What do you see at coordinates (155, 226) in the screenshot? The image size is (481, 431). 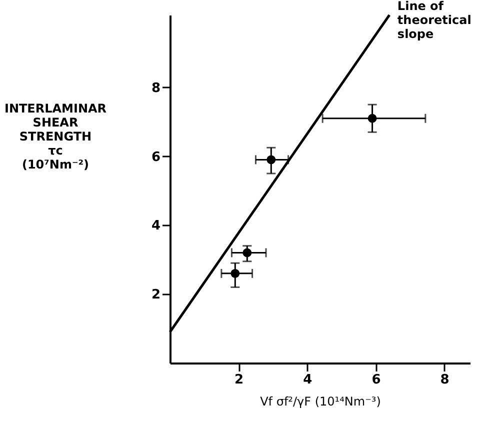 I see `y-tick-label: 4` at bounding box center [155, 226].